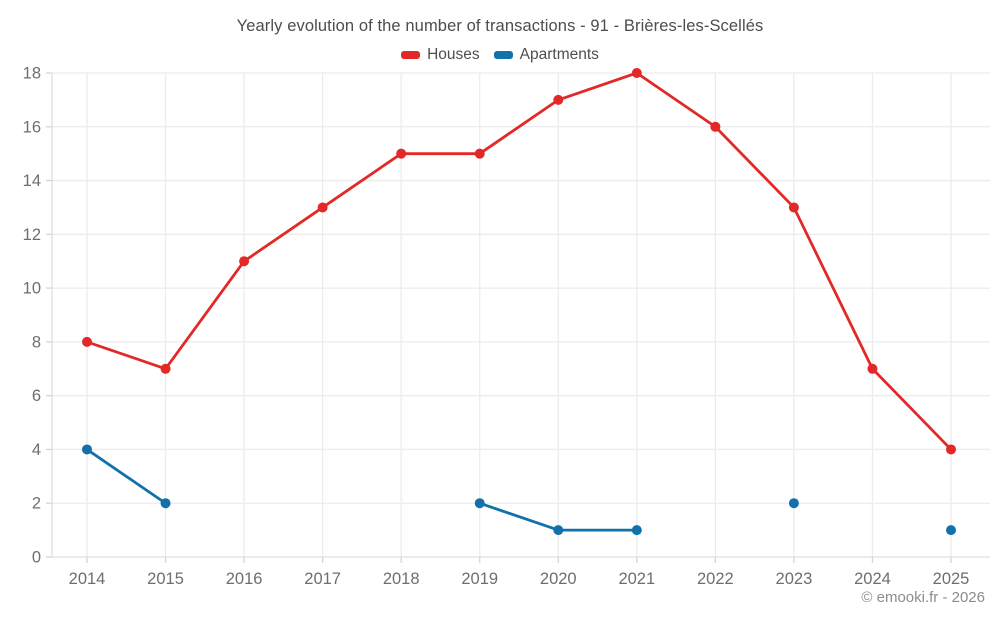  What do you see at coordinates (32, 181) in the screenshot?
I see `y-tick-label: 14` at bounding box center [32, 181].